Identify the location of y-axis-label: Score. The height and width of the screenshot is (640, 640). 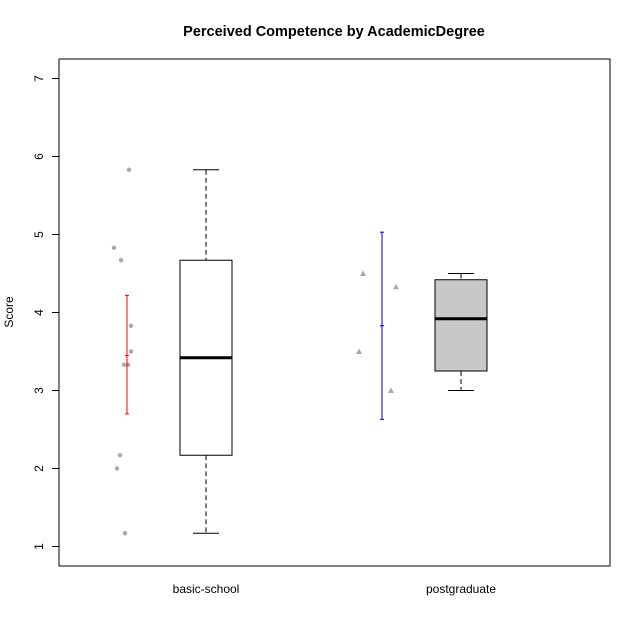
(9, 312).